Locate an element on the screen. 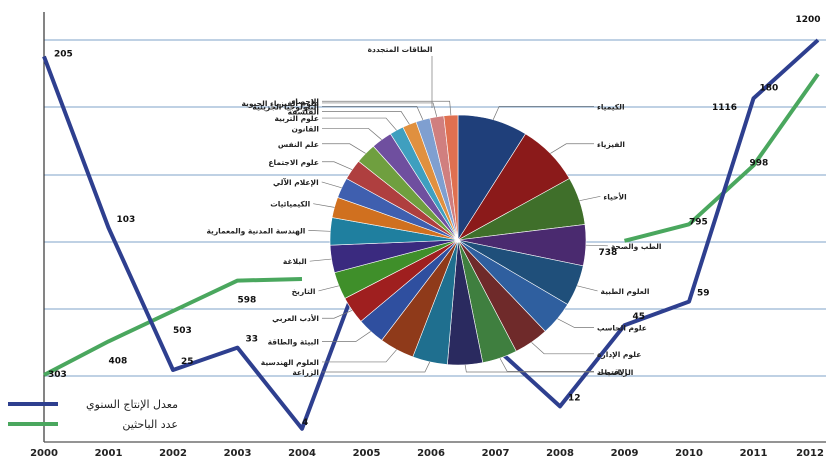  data-label-production: 12 is located at coordinates (574, 398).